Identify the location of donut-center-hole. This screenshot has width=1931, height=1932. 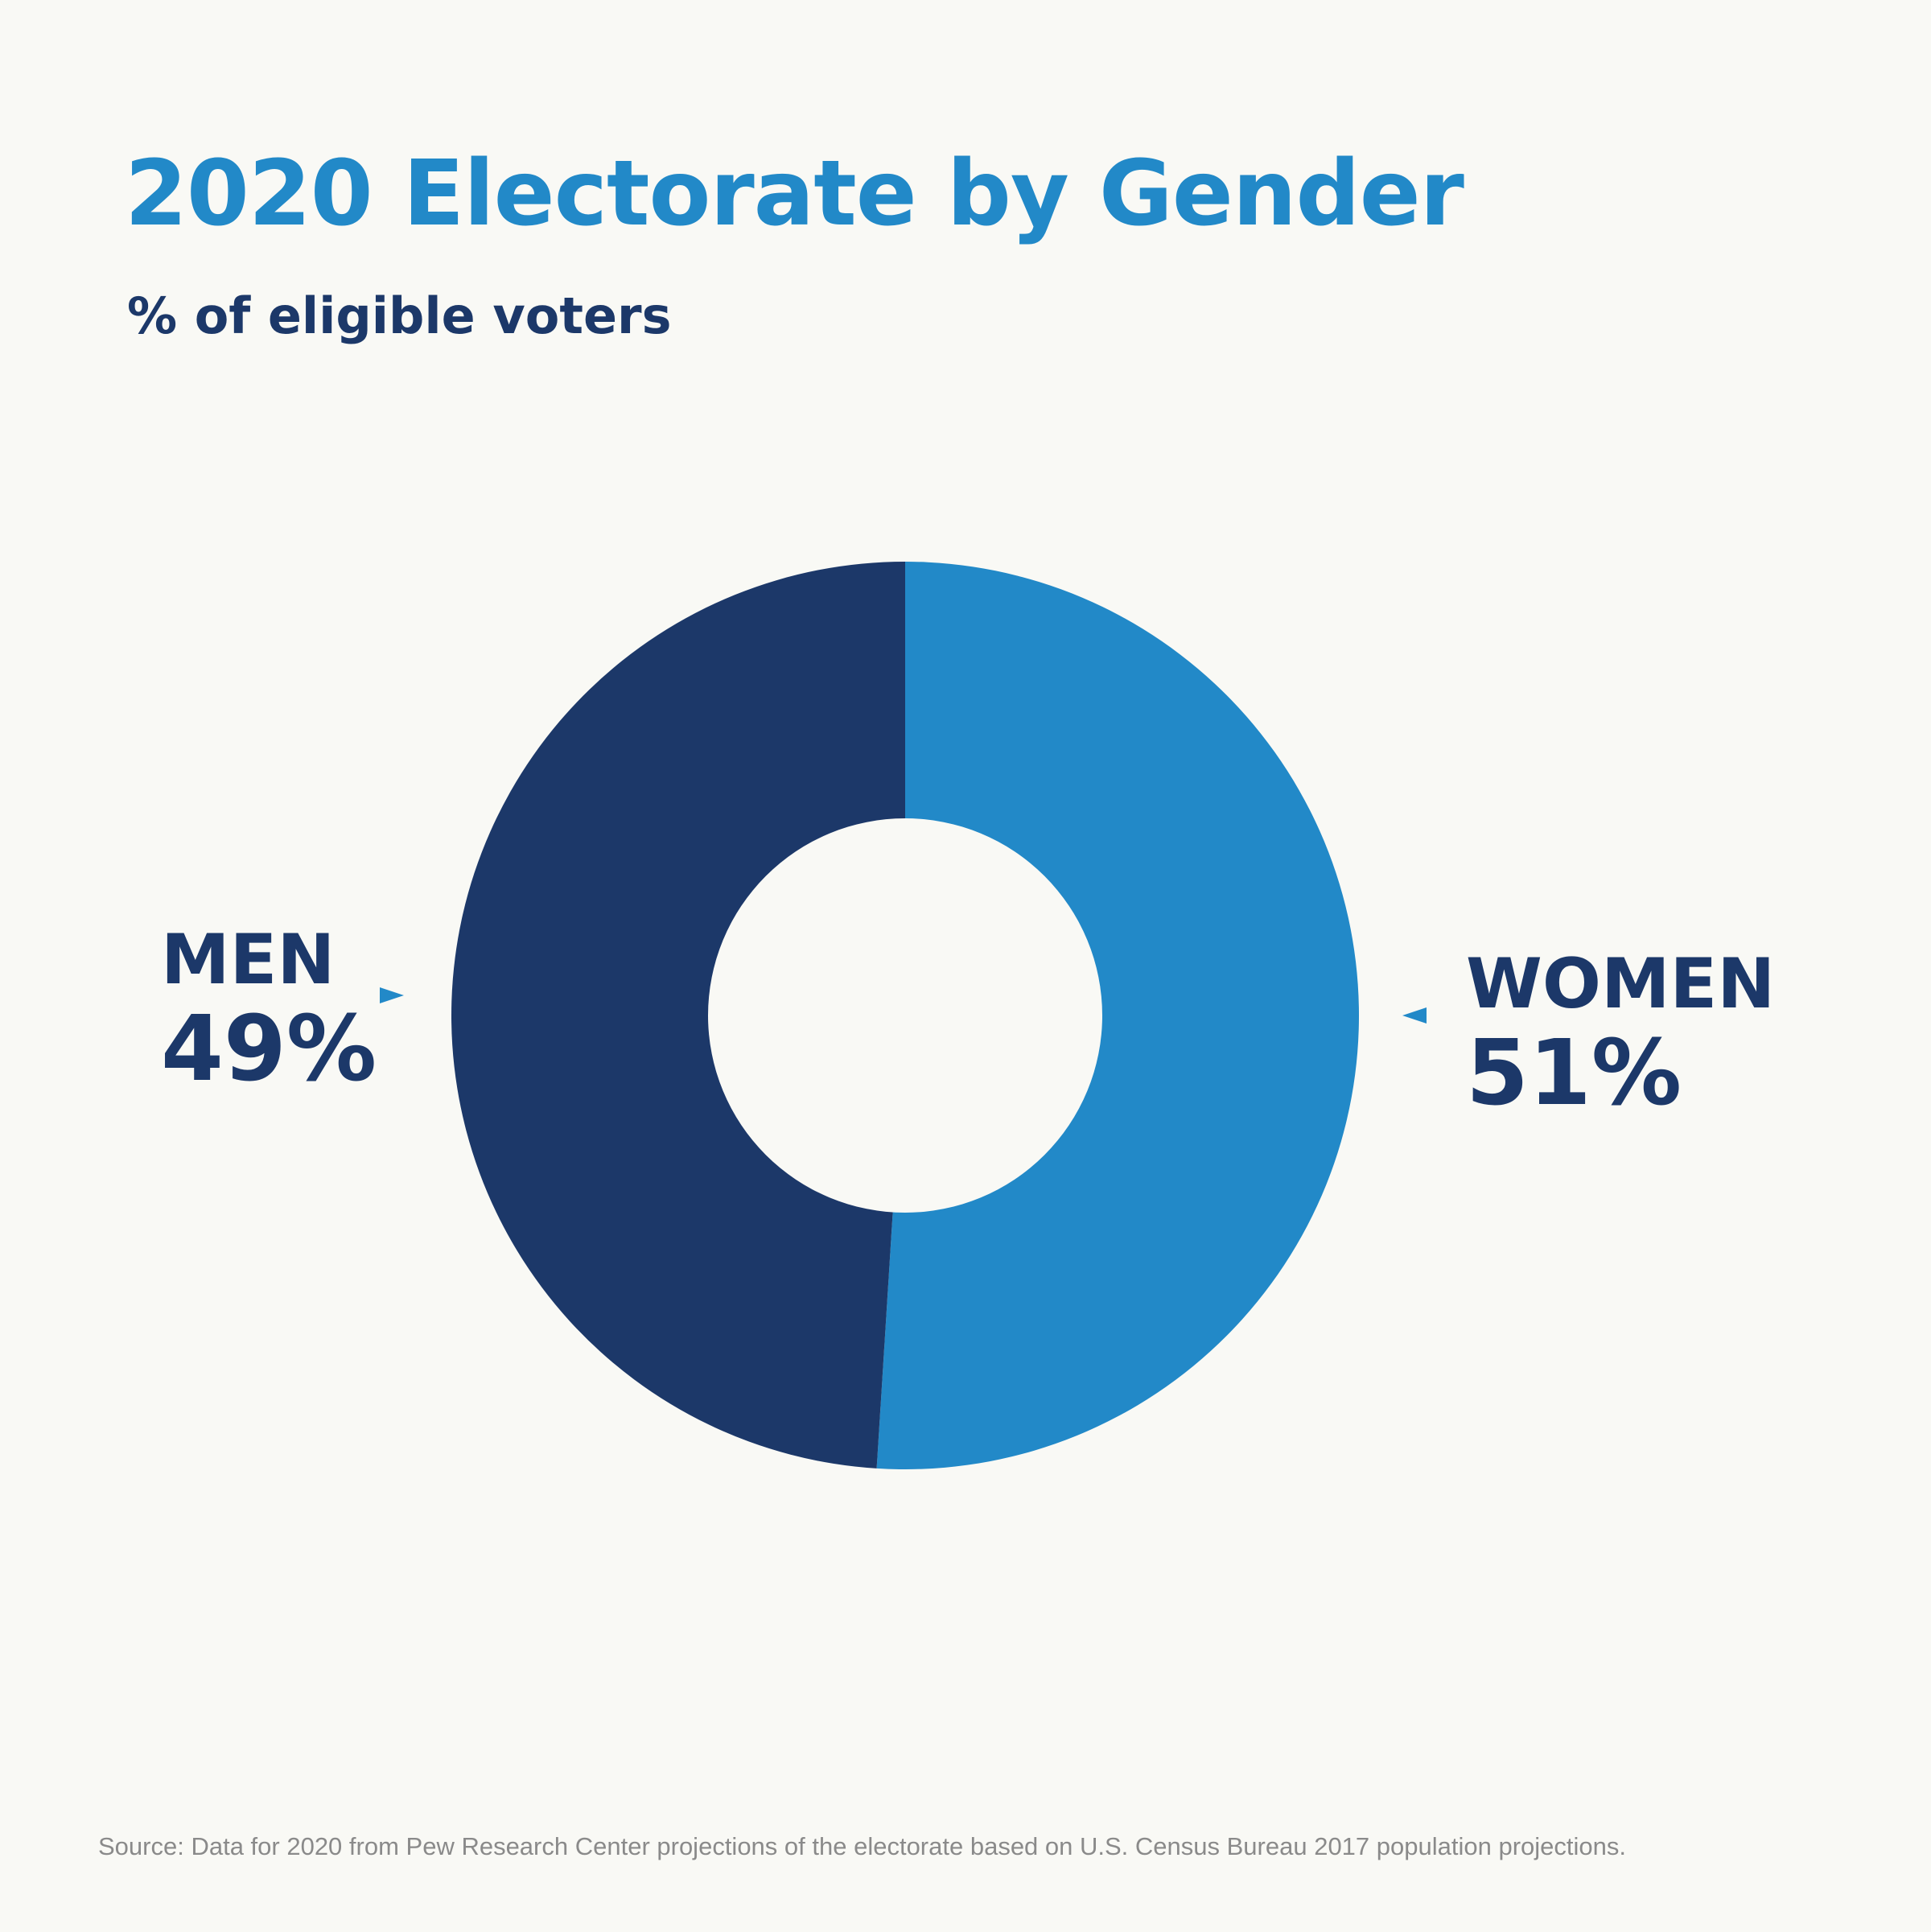
(905, 1015).